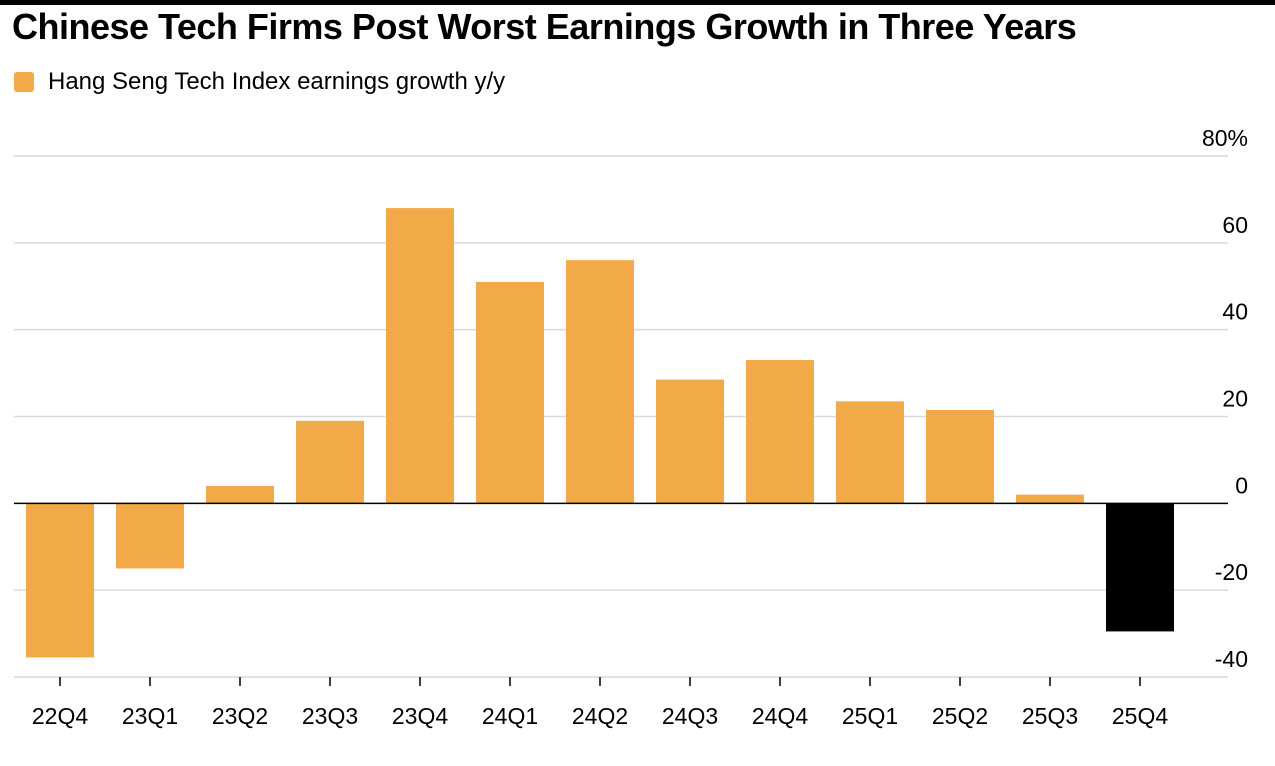 The image size is (1275, 766). Describe the element at coordinates (510, 392) in the screenshot. I see `bar-24q1` at that location.